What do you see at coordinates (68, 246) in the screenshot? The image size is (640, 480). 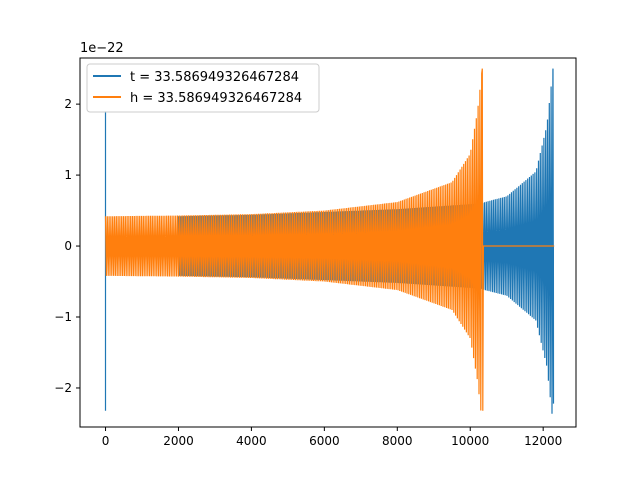 I see `y-tick-label: 0` at bounding box center [68, 246].